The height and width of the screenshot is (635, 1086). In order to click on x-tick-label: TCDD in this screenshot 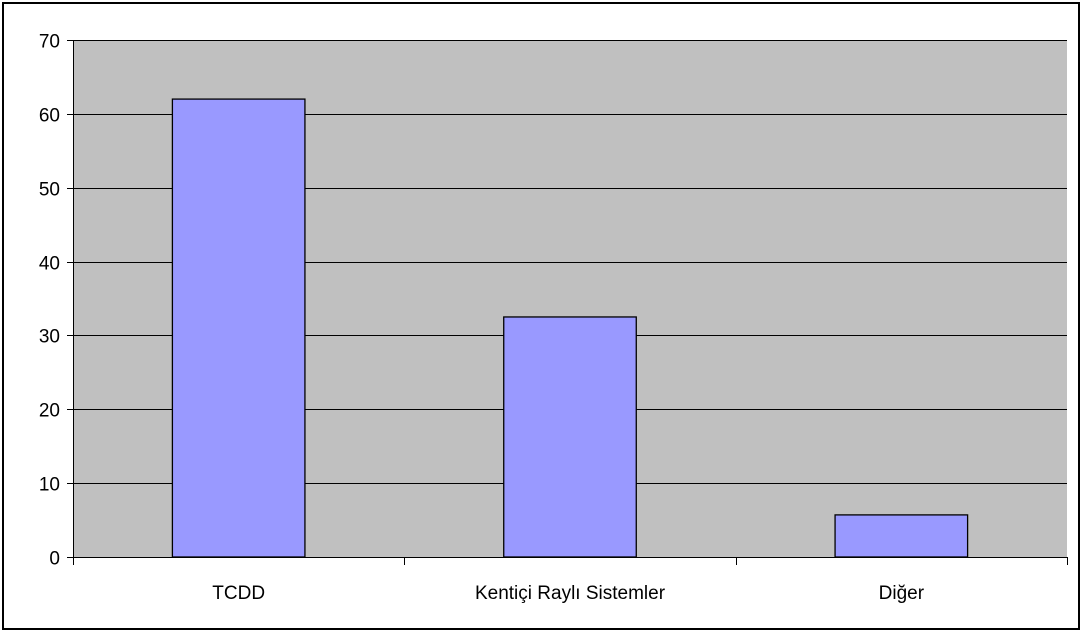, I will do `click(238, 593)`.